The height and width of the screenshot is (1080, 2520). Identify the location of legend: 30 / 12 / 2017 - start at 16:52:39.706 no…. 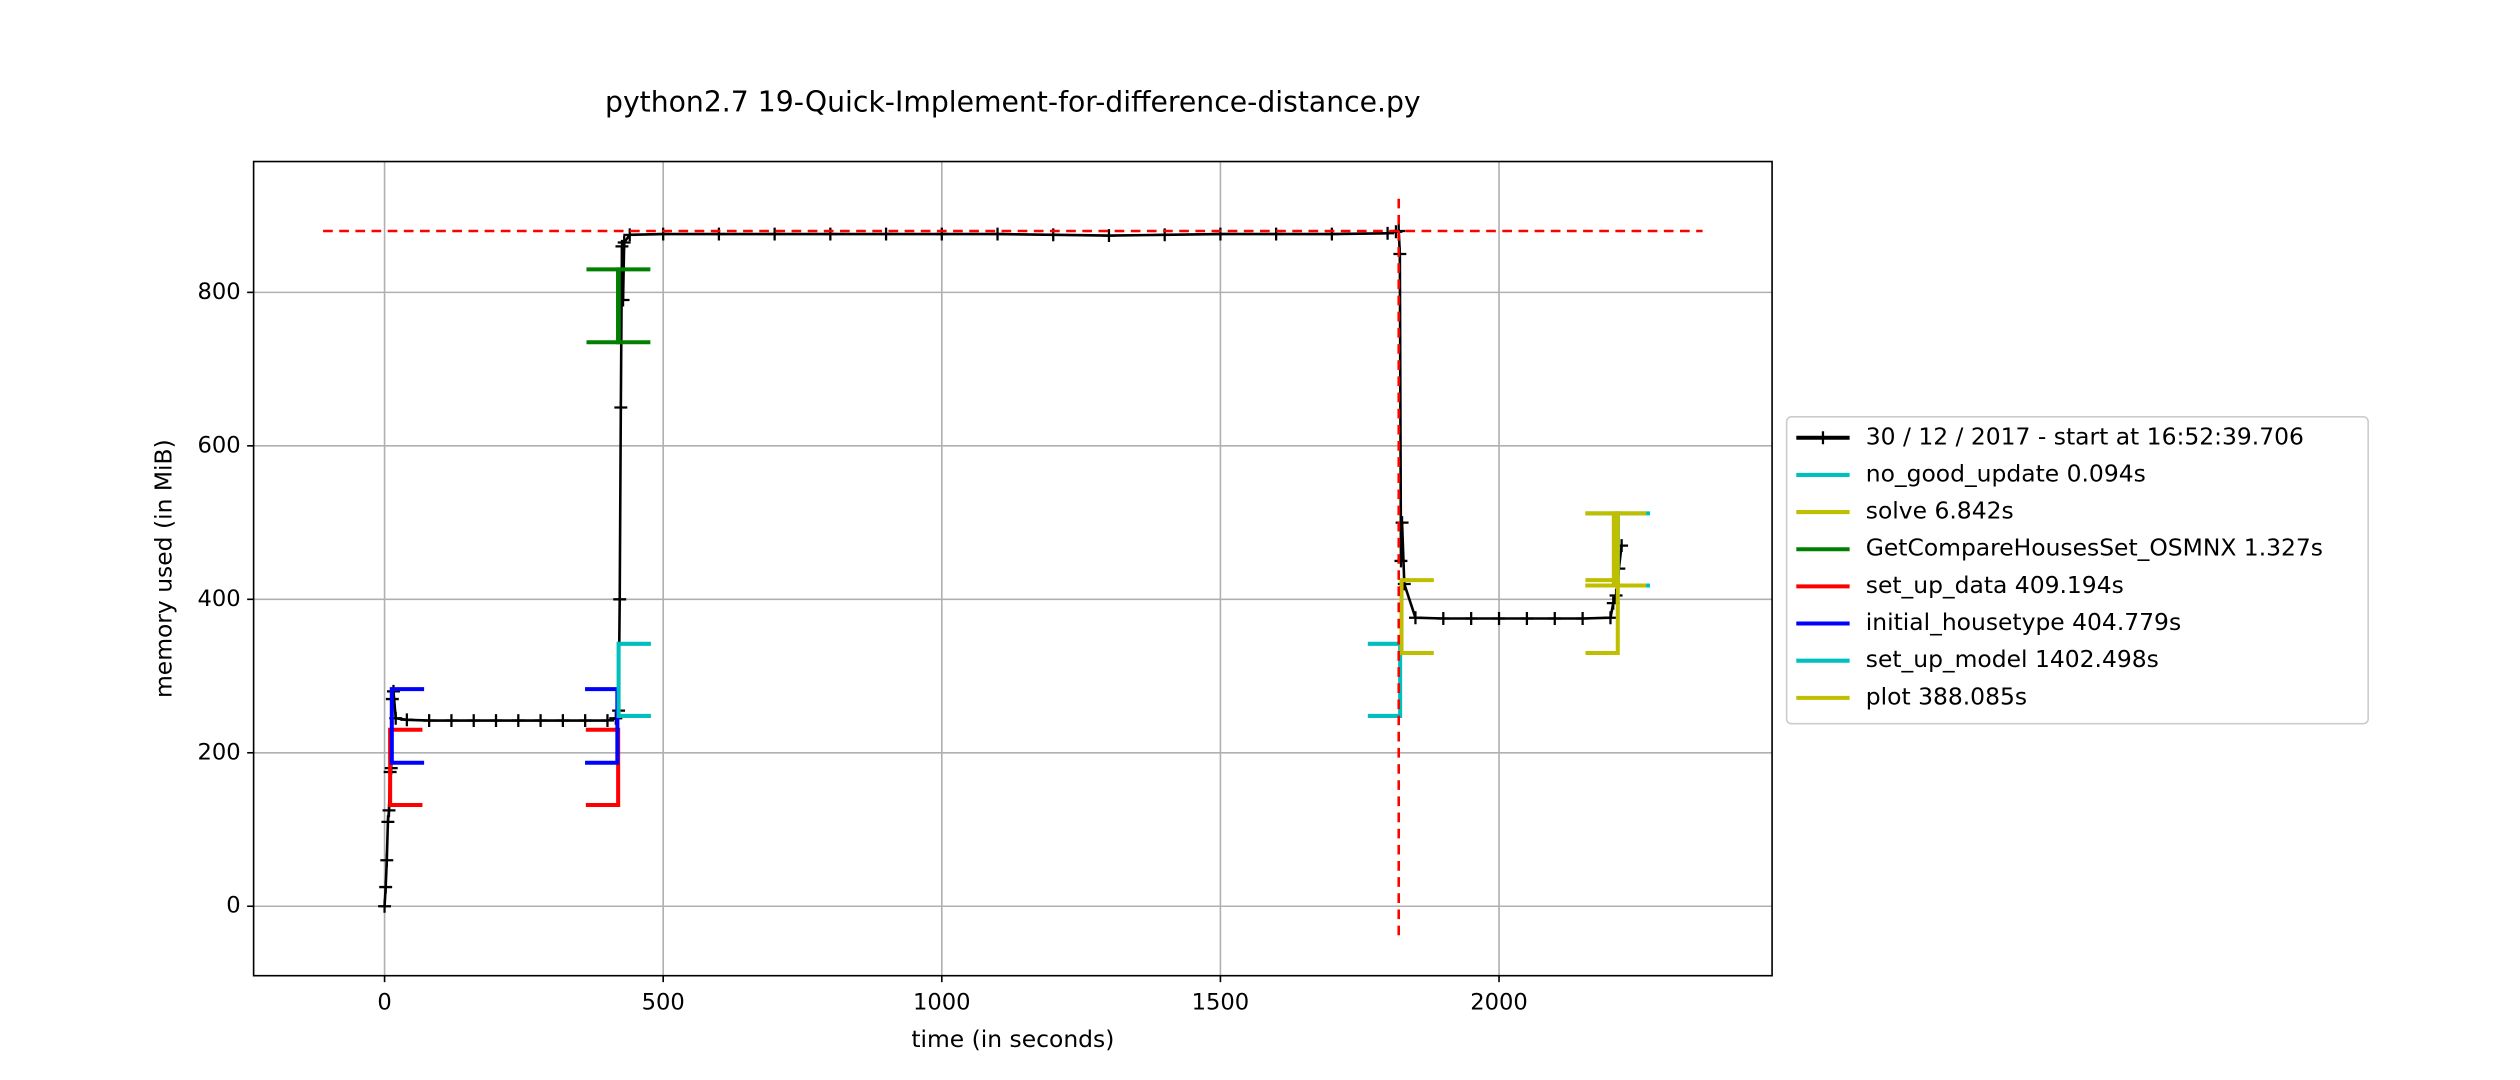
(2077, 570).